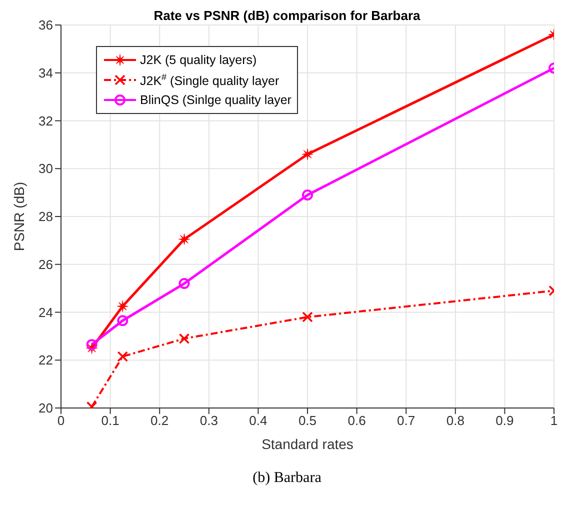 The image size is (574, 508). Describe the element at coordinates (258, 420) in the screenshot. I see `x-tick-label: 0.4` at that location.